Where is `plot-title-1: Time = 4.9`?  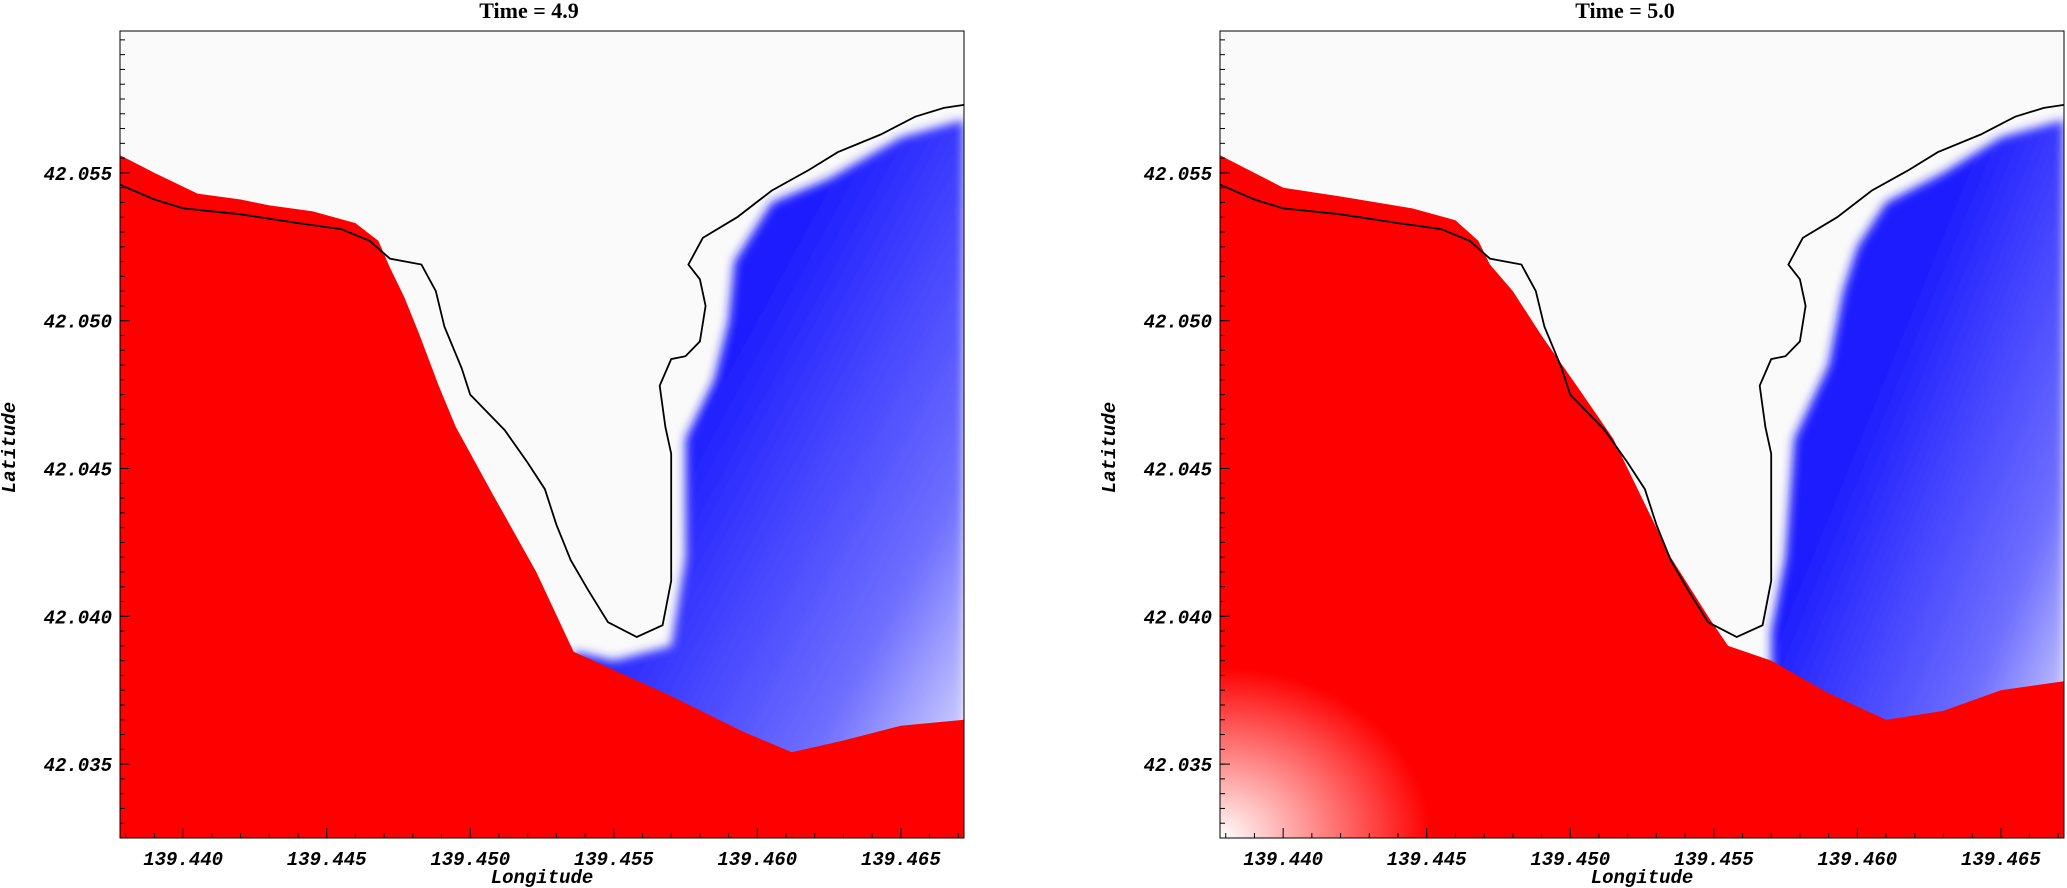
plot-title-1: Time = 4.9 is located at coordinates (529, 11).